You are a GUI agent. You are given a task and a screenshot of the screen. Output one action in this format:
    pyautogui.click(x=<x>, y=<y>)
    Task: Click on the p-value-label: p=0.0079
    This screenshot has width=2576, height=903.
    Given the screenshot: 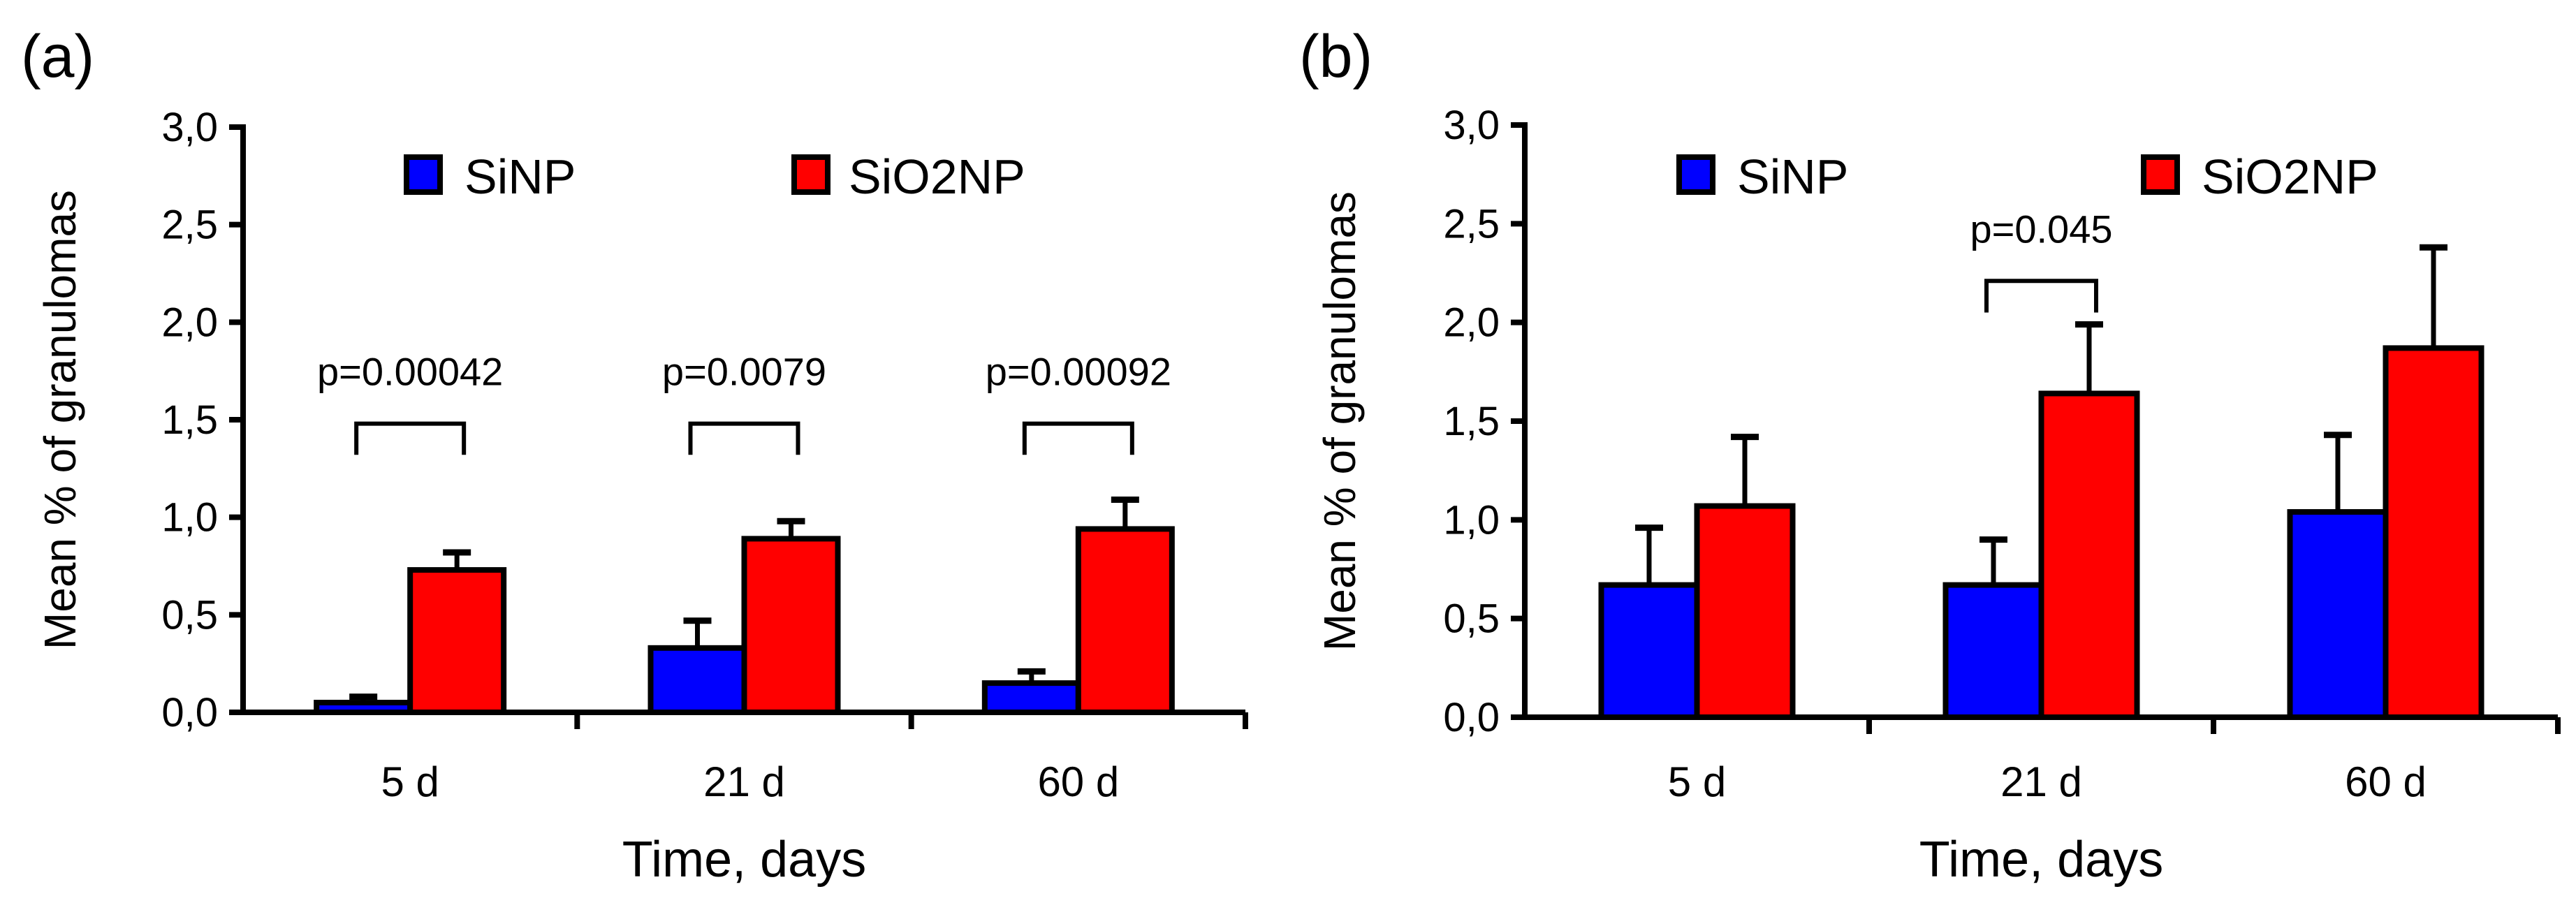 What is the action you would take?
    pyautogui.click(x=744, y=372)
    